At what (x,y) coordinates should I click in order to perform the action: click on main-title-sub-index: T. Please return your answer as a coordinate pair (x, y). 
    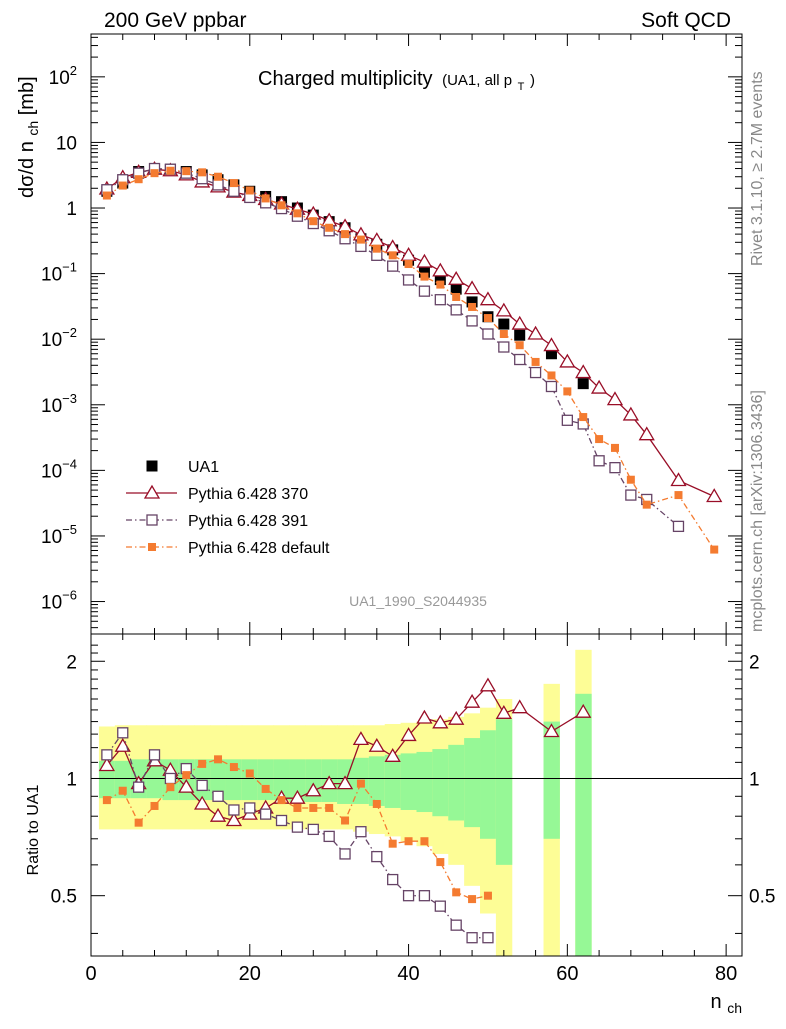
    Looking at the image, I should click on (521, 87).